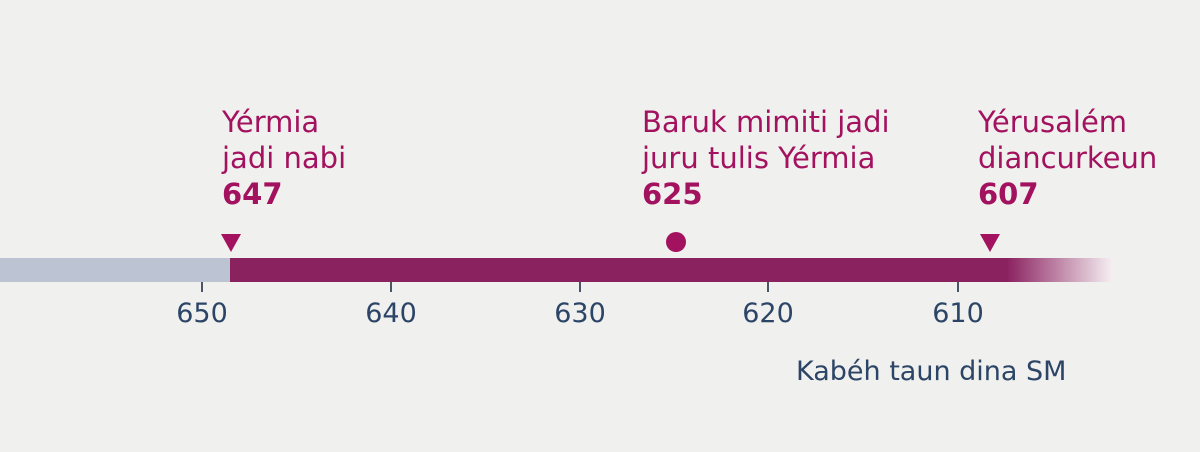 Image resolution: width=1200 pixels, height=452 pixels. Describe the element at coordinates (1053, 122) in the screenshot. I see `event-label-line1: Yérusalém` at that location.